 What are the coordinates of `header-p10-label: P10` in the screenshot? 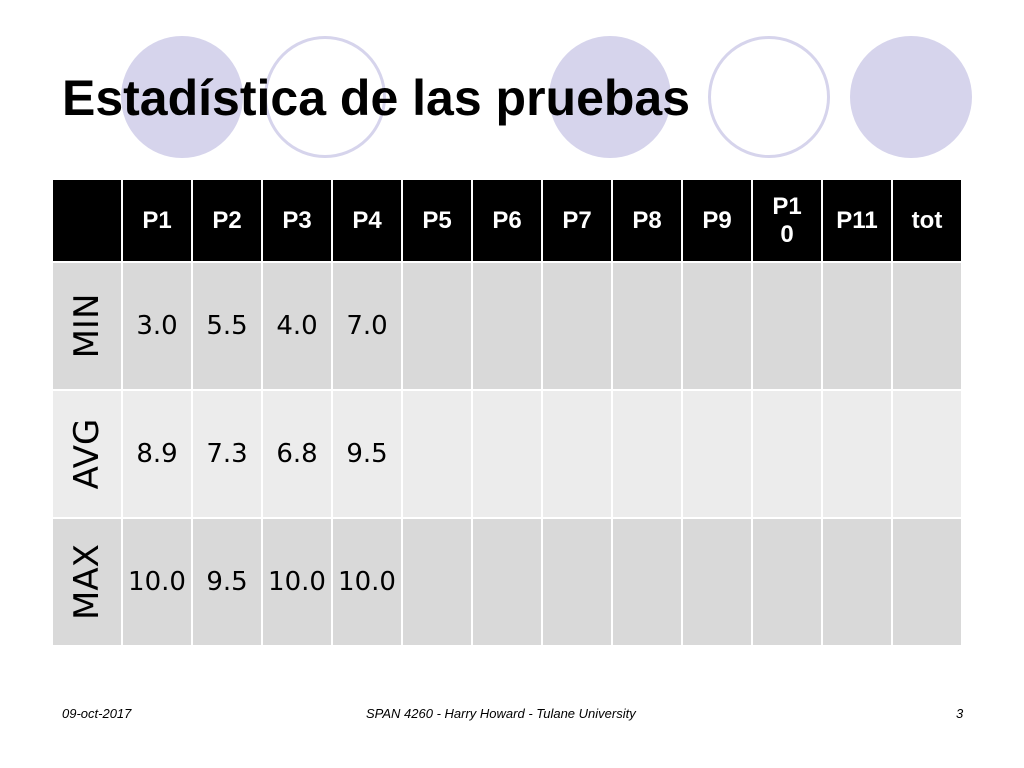 It's located at (787, 220).